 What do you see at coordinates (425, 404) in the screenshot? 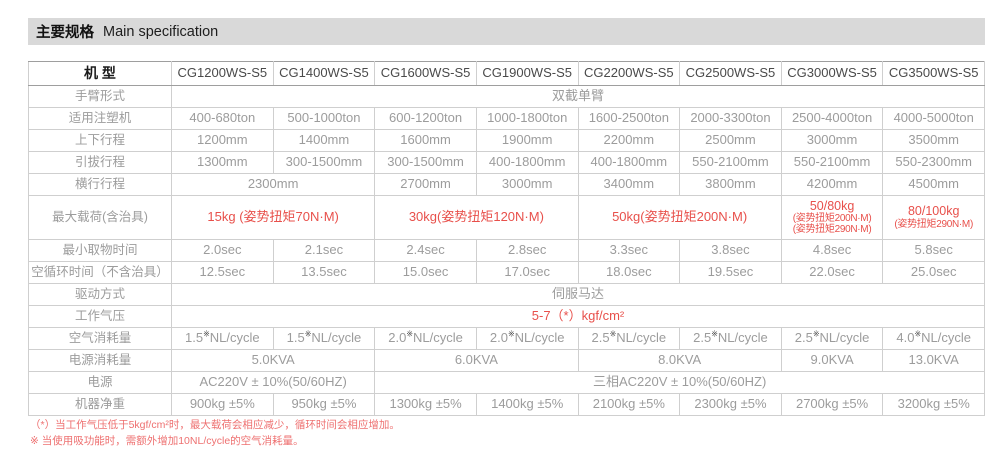
I see `spec-cell: 1300kg ±5%` at bounding box center [425, 404].